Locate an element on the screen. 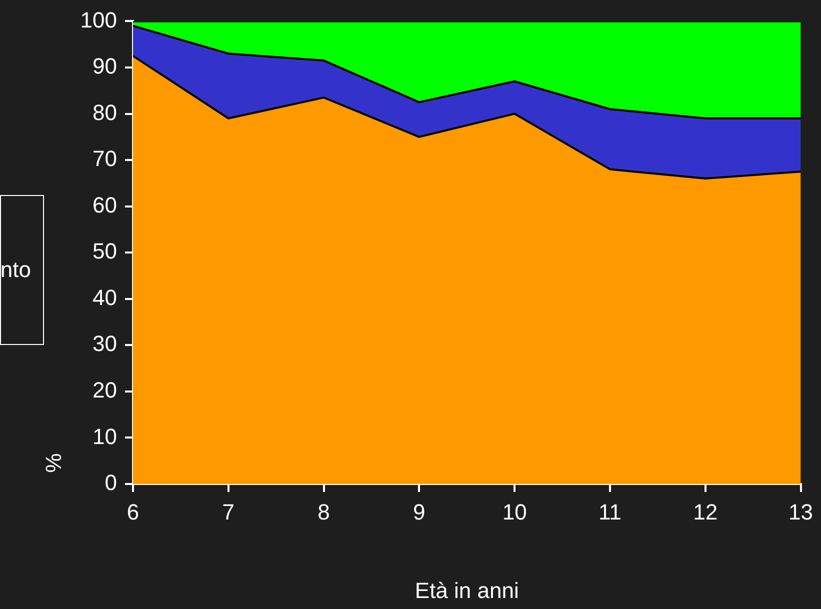 Image resolution: width=821 pixels, height=609 pixels. y-tick-label: 40 is located at coordinates (104, 297).